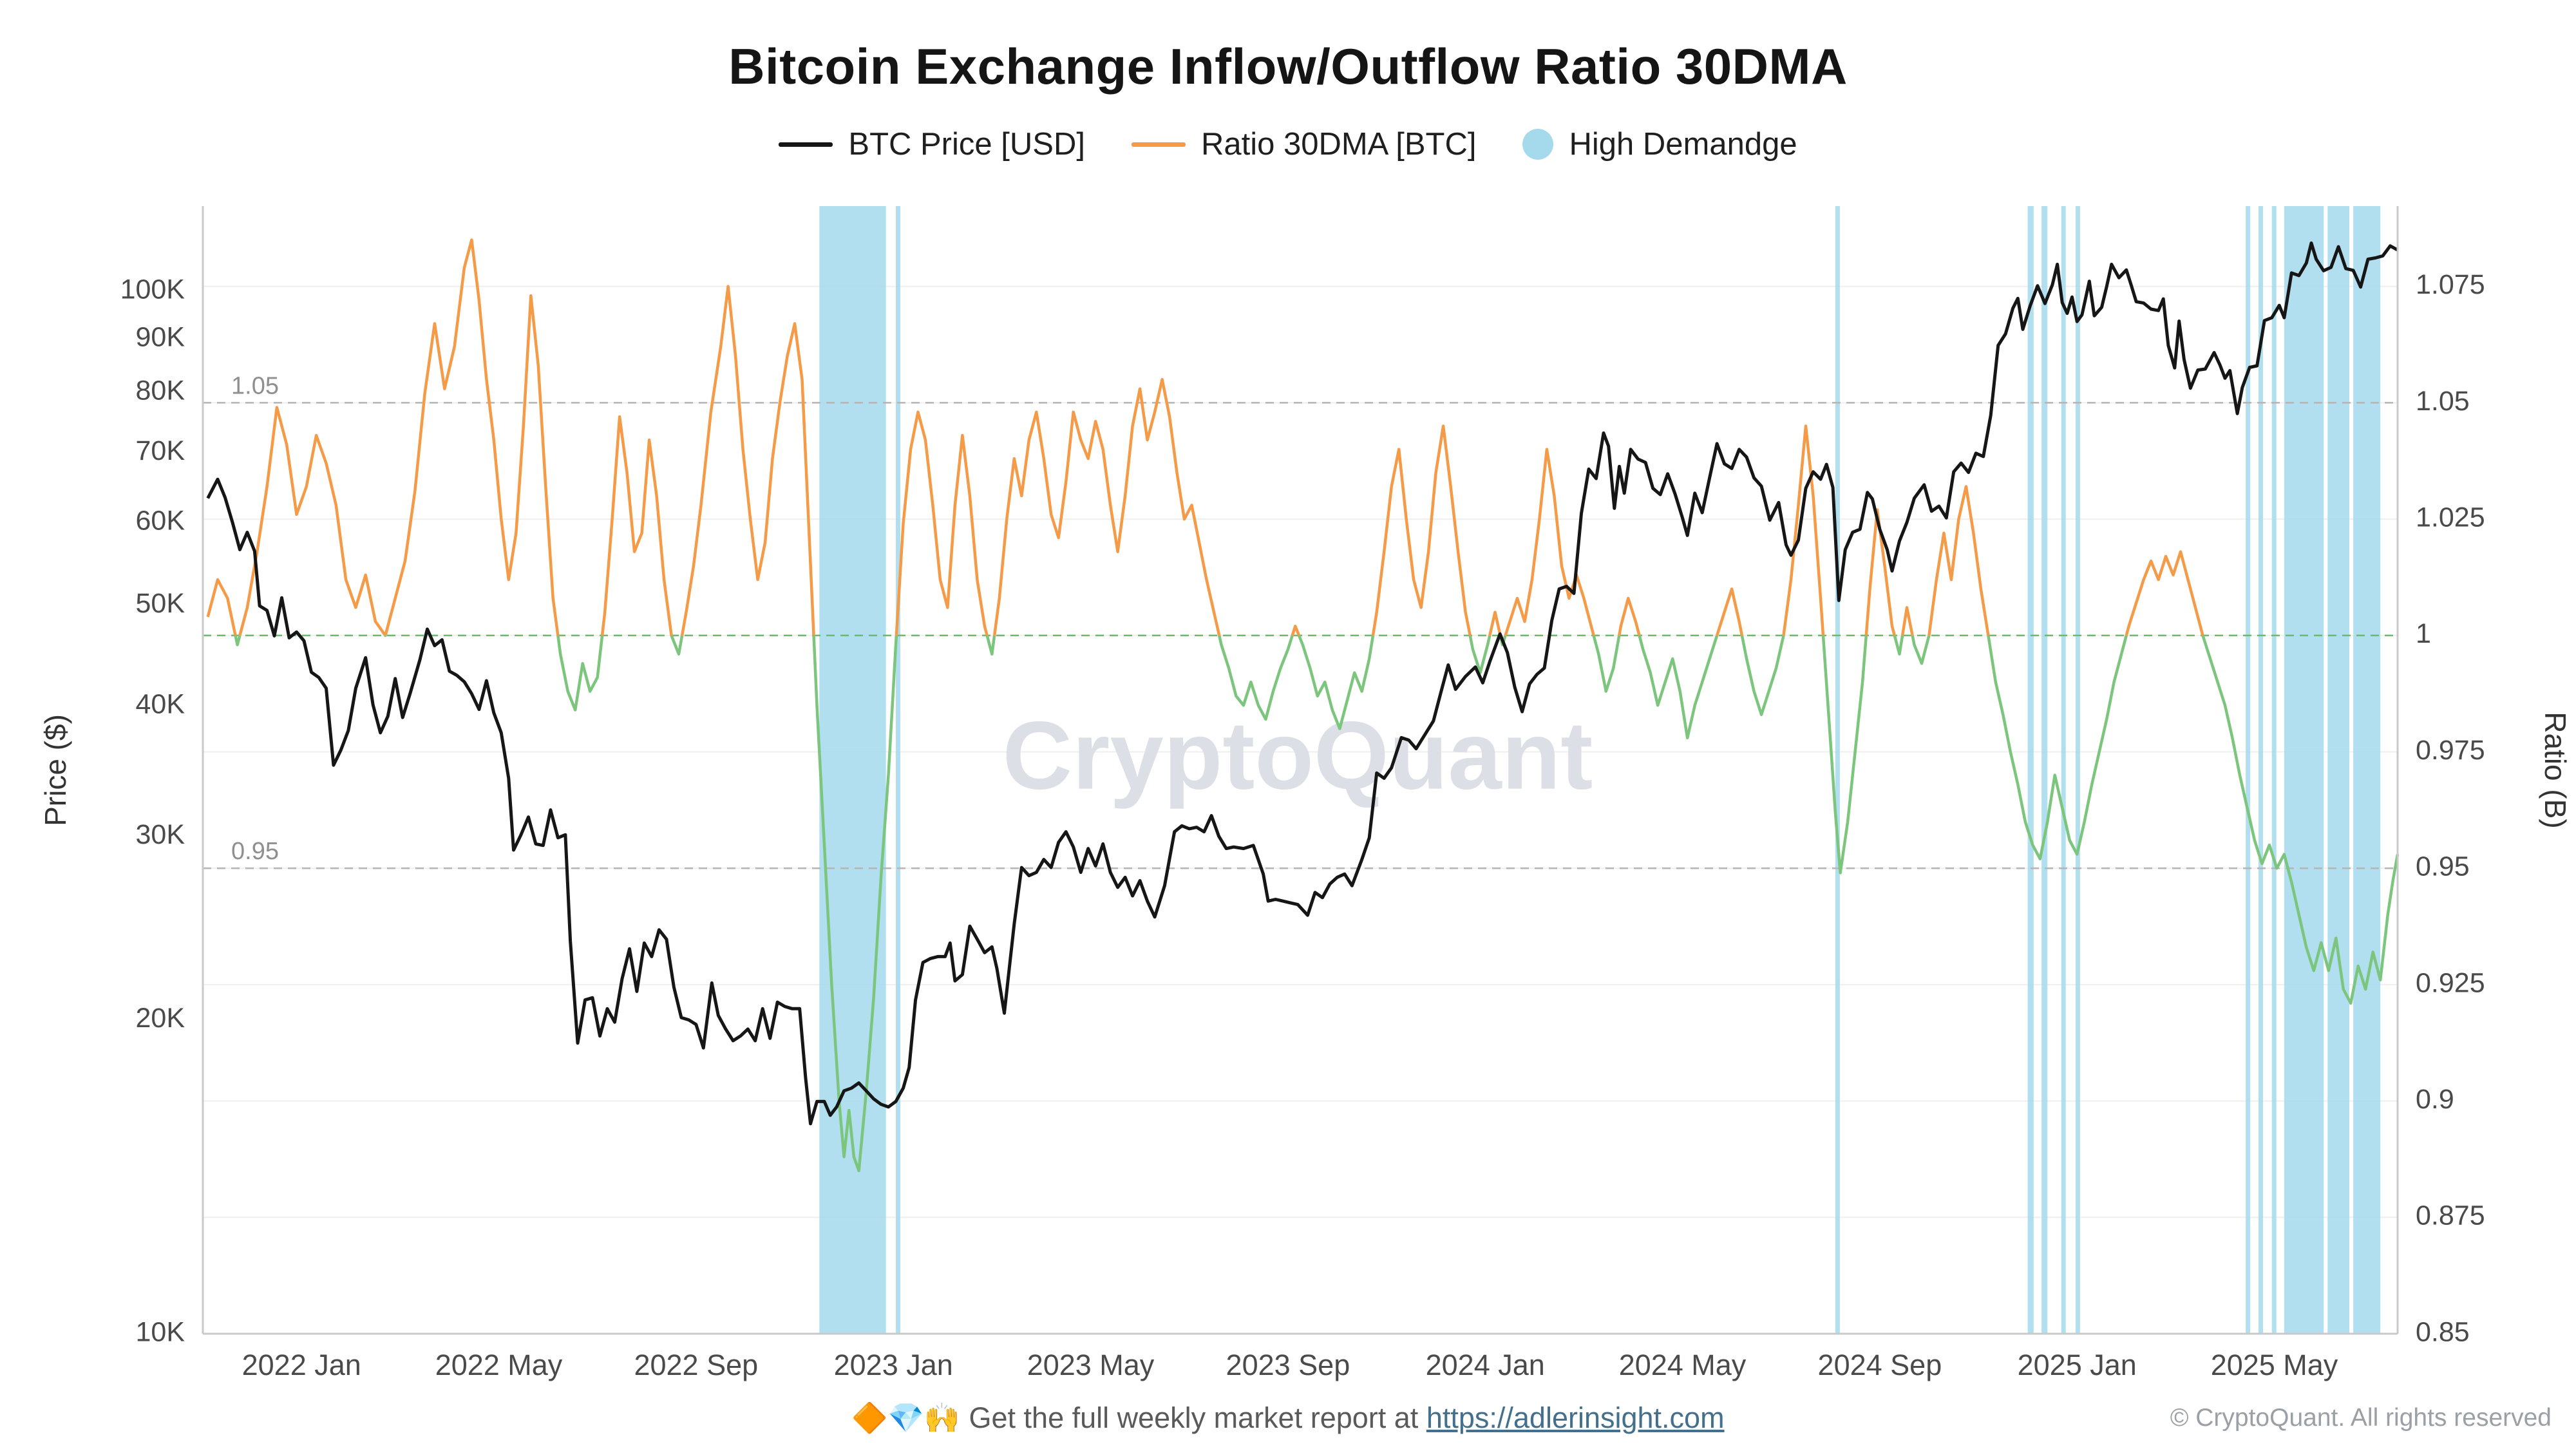 Image resolution: width=2576 pixels, height=1449 pixels. What do you see at coordinates (152, 289) in the screenshot?
I see `price-tick-label: 100K` at bounding box center [152, 289].